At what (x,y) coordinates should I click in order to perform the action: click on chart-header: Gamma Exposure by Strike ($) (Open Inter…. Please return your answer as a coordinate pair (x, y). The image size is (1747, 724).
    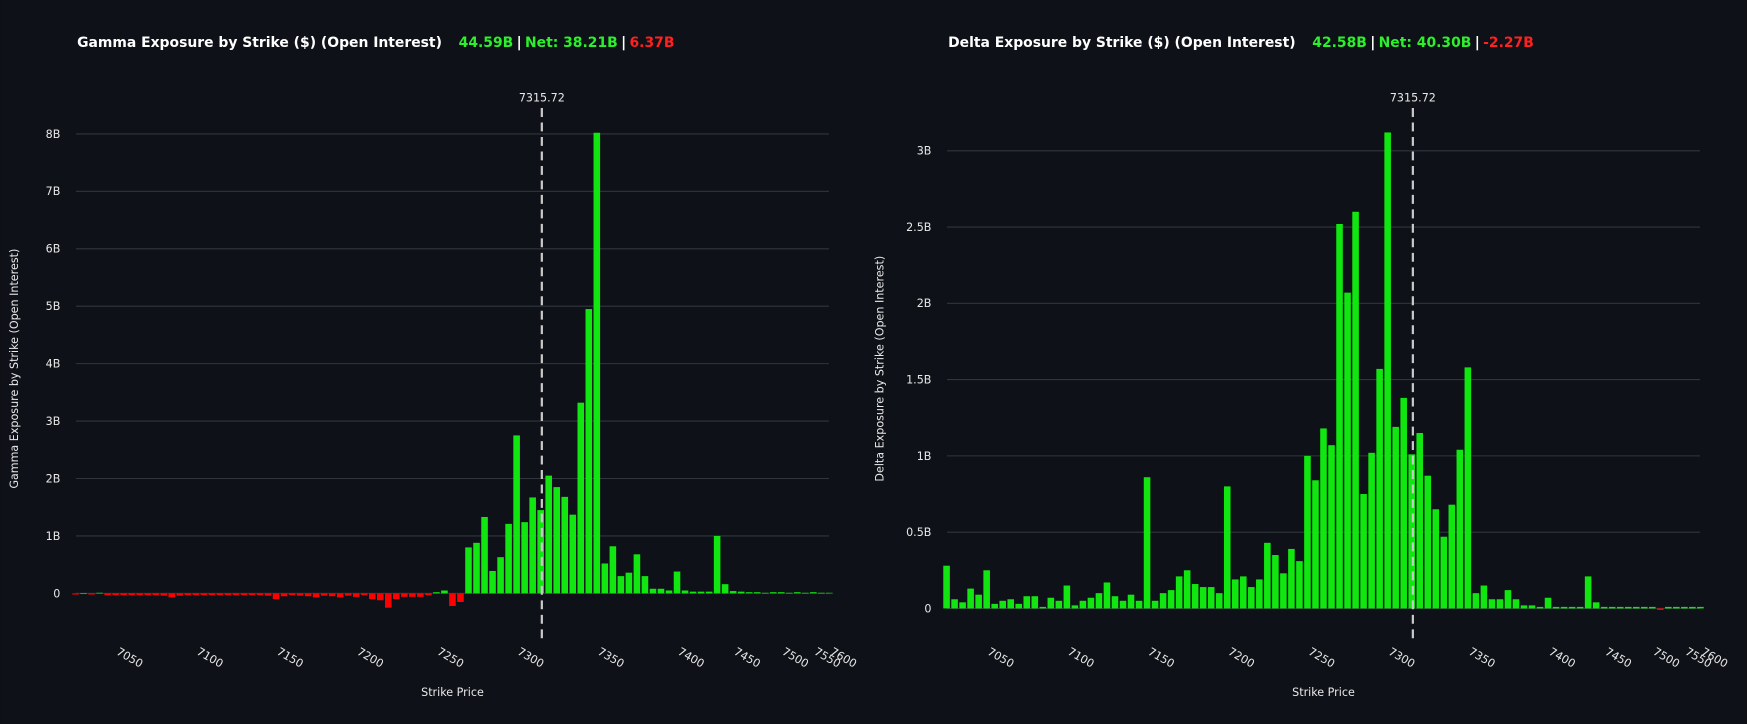
    Looking at the image, I should click on (375, 43).